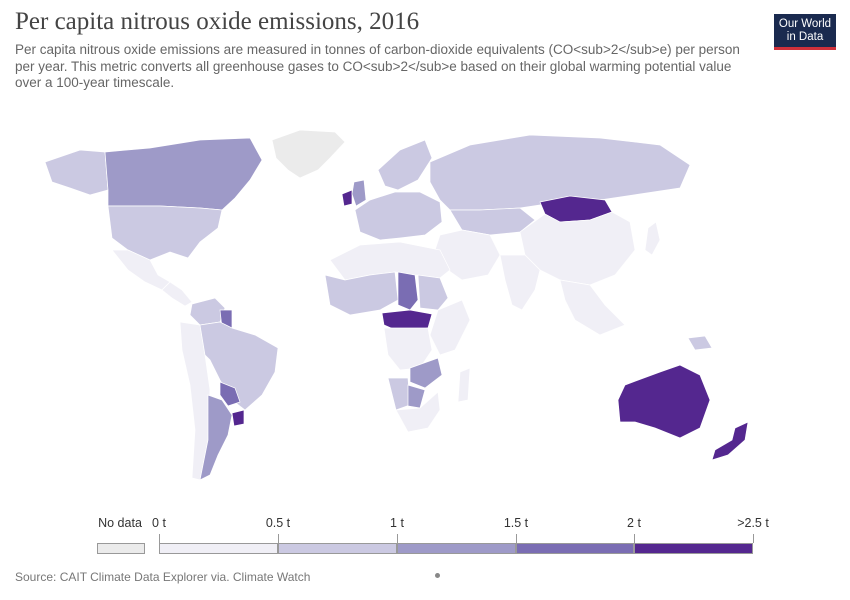 The height and width of the screenshot is (600, 850). What do you see at coordinates (730, 441) in the screenshot?
I see `new-zealand` at bounding box center [730, 441].